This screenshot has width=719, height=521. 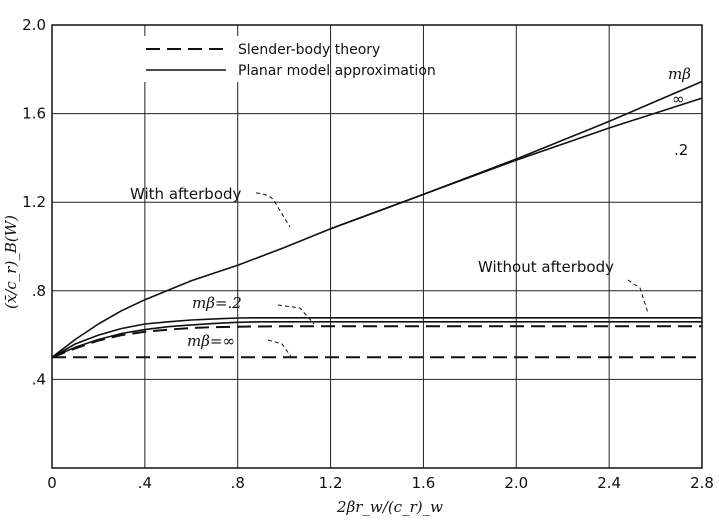 What do you see at coordinates (331, 483) in the screenshot?
I see `x-tick-label: 1.2` at bounding box center [331, 483].